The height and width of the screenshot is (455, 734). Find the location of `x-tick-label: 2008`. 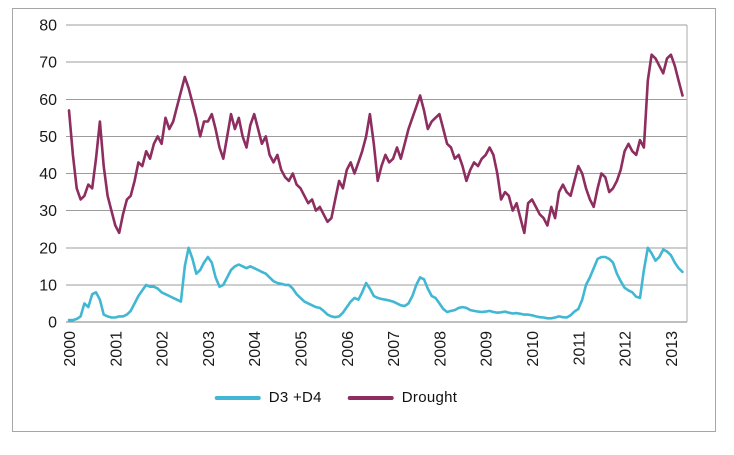

x-tick-label: 2008 is located at coordinates (440, 349).